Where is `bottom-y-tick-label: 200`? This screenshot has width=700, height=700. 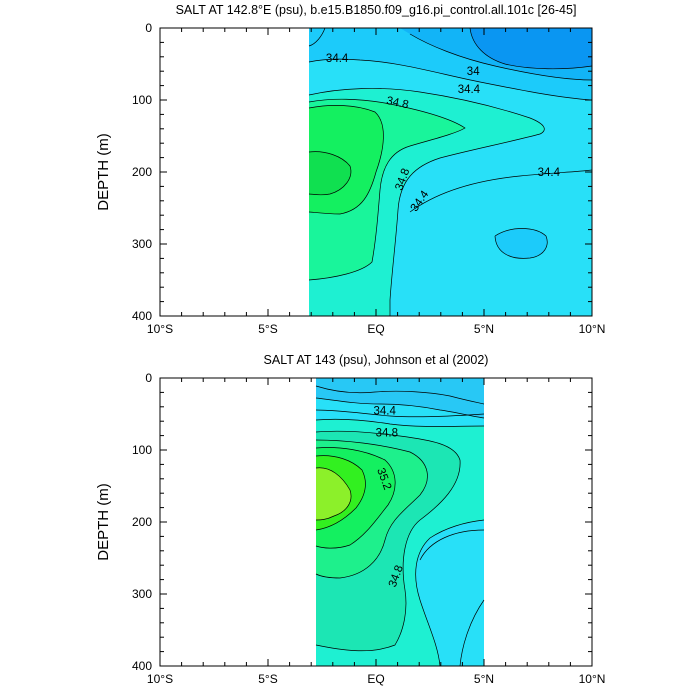
bottom-y-tick-label: 200 is located at coordinates (142, 522).